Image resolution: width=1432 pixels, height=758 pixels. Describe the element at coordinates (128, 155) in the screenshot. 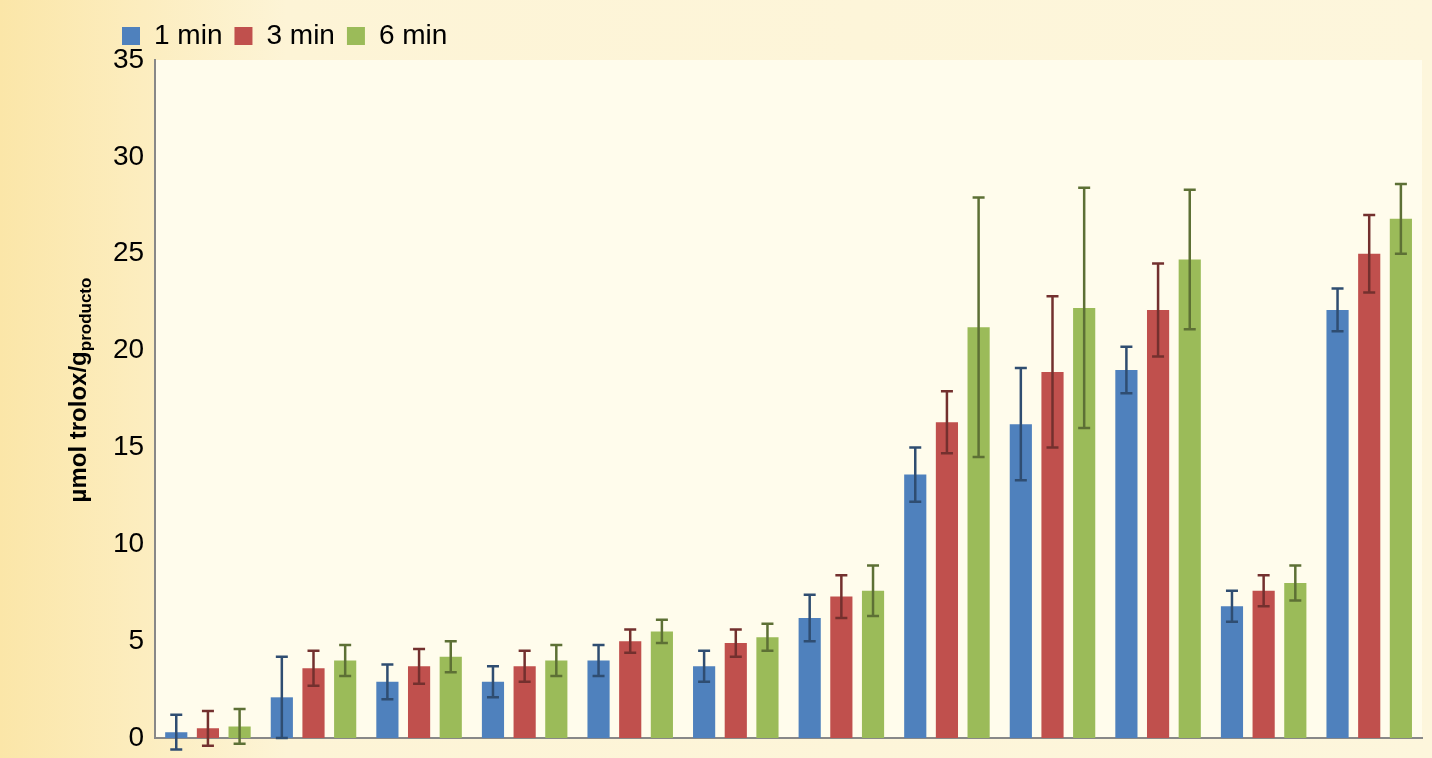

I see `y-tick-label: 30` at that location.